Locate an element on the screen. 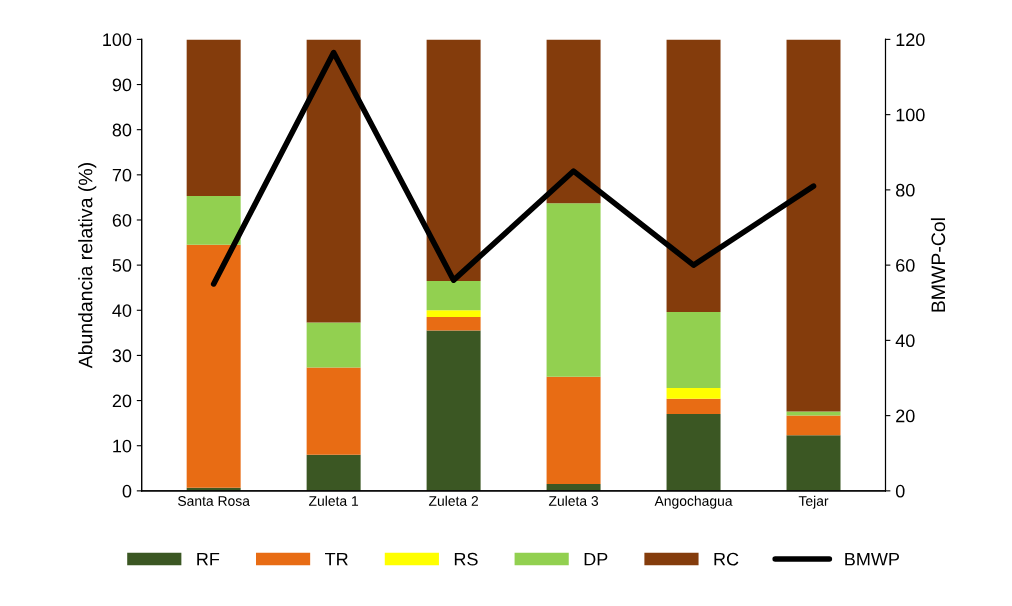 The height and width of the screenshot is (606, 1012). y-tick-label: 10 is located at coordinates (122, 446).